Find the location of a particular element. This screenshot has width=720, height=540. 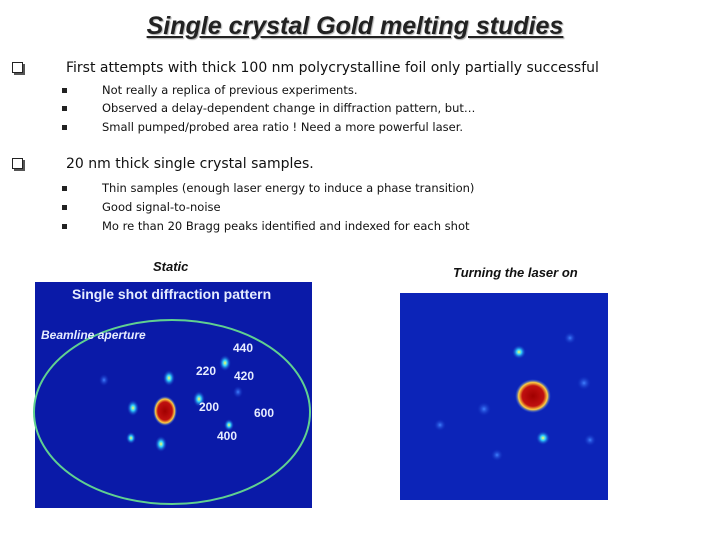

bullet: 20 nm thick single crystal samples. is located at coordinates (190, 164).